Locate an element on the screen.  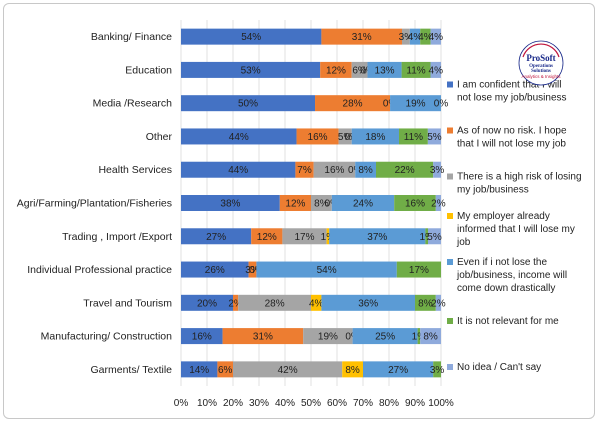
category-label: Agri/Farming/Plantation/Fisheries is located at coordinates (94, 204).